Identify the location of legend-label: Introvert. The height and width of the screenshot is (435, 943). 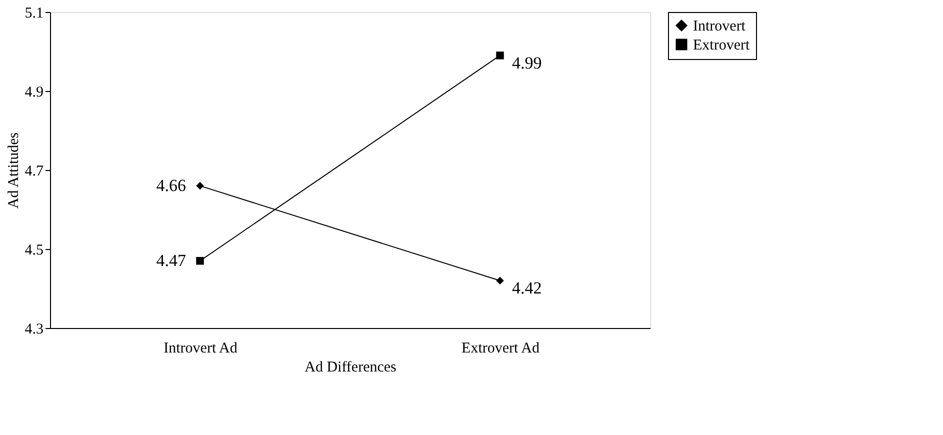
(719, 26).